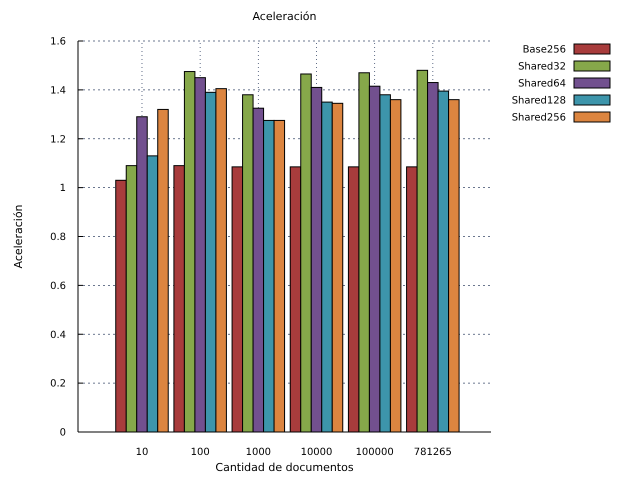 This screenshot has width=639, height=483. What do you see at coordinates (58, 140) in the screenshot?
I see `y-tick-label: 1.2` at bounding box center [58, 140].